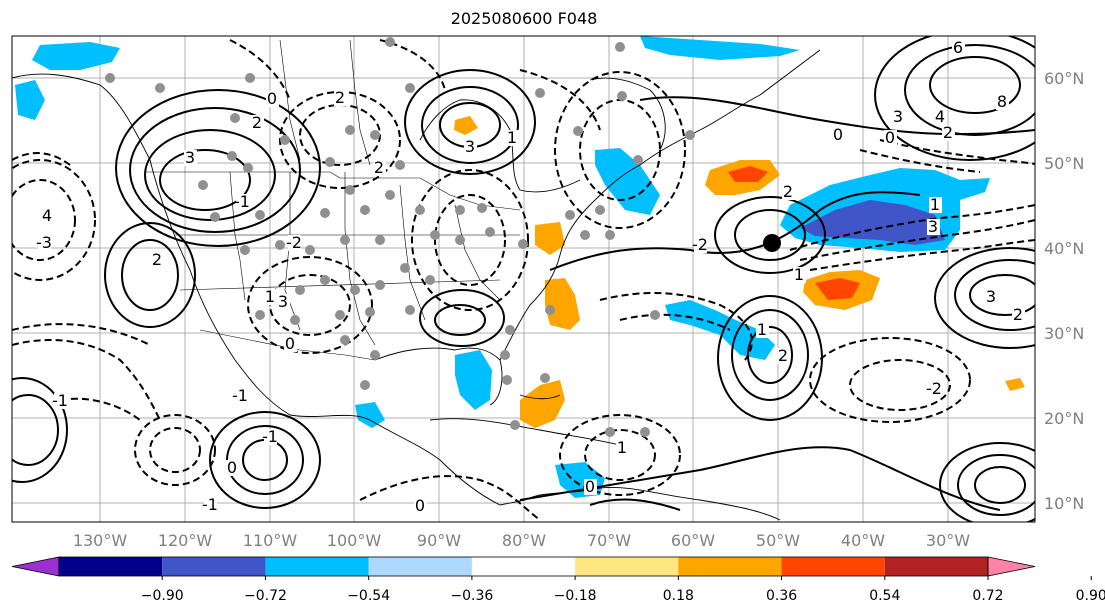  Describe the element at coordinates (30, 100) in the screenshot. I see `shade-blue-nw-coast` at that location.